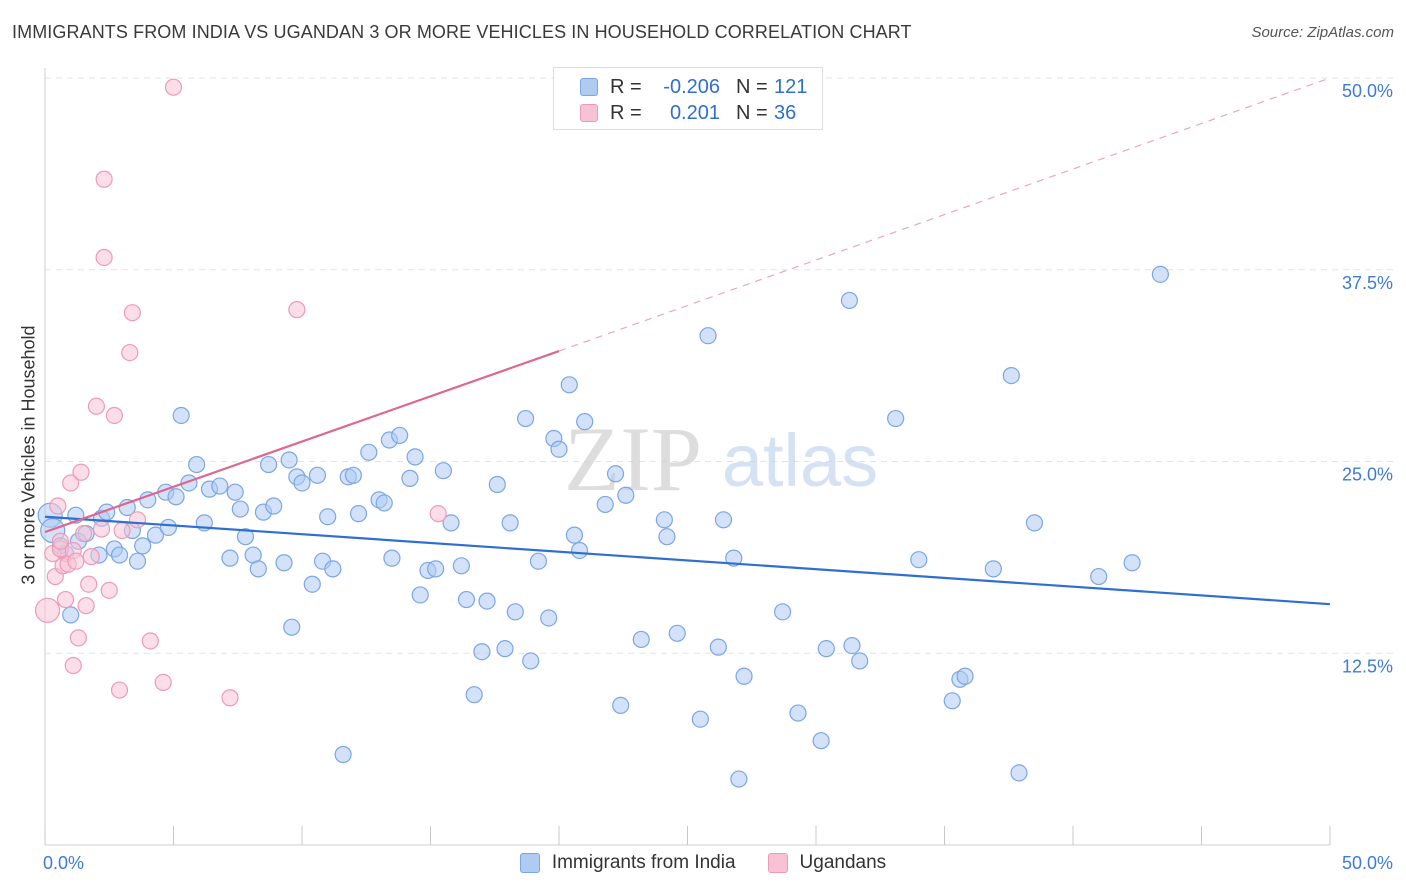  What do you see at coordinates (1367, 863) in the screenshot?
I see `x-tick-label: 50.0%` at bounding box center [1367, 863].